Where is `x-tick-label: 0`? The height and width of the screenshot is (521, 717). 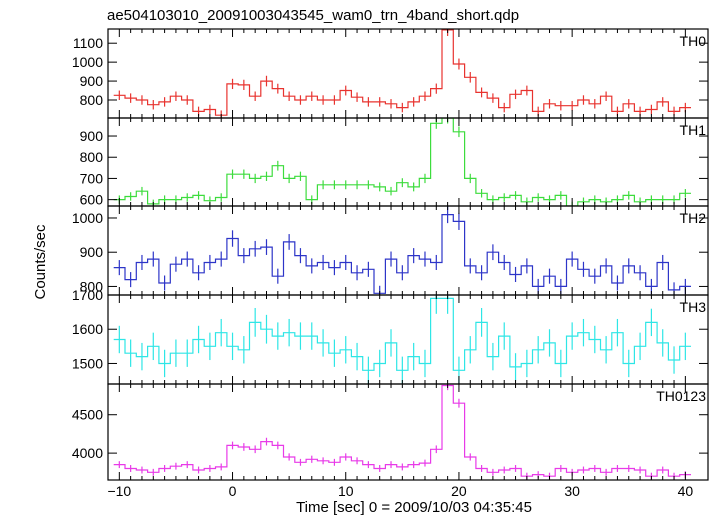
x-tick-label: 0 is located at coordinates (233, 491).